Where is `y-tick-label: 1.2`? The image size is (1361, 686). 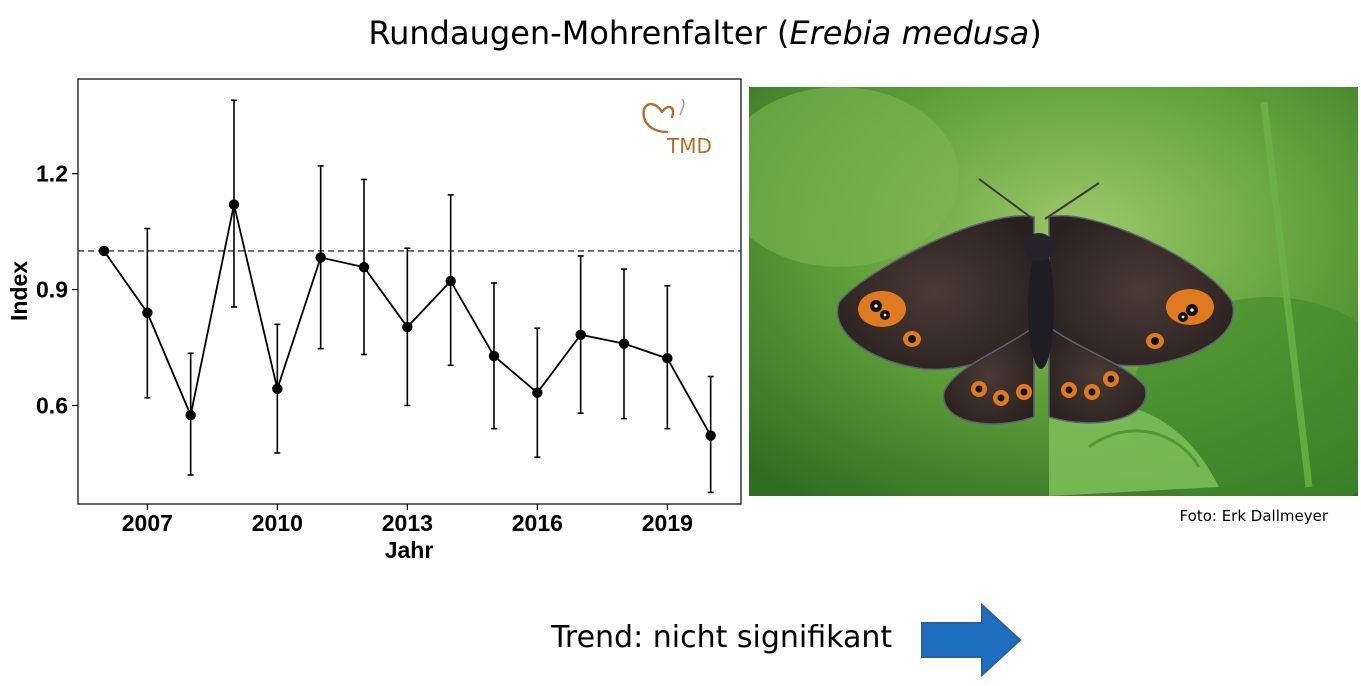
y-tick-label: 1.2 is located at coordinates (52, 174).